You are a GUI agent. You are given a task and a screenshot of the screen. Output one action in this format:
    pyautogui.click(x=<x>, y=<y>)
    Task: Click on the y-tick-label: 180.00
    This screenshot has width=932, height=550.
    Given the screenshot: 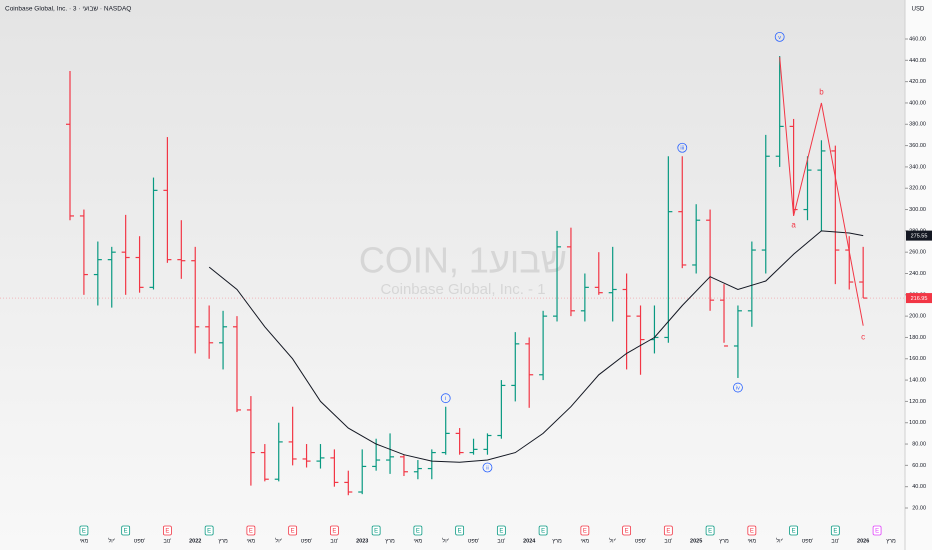 What is the action you would take?
    pyautogui.click(x=917, y=338)
    